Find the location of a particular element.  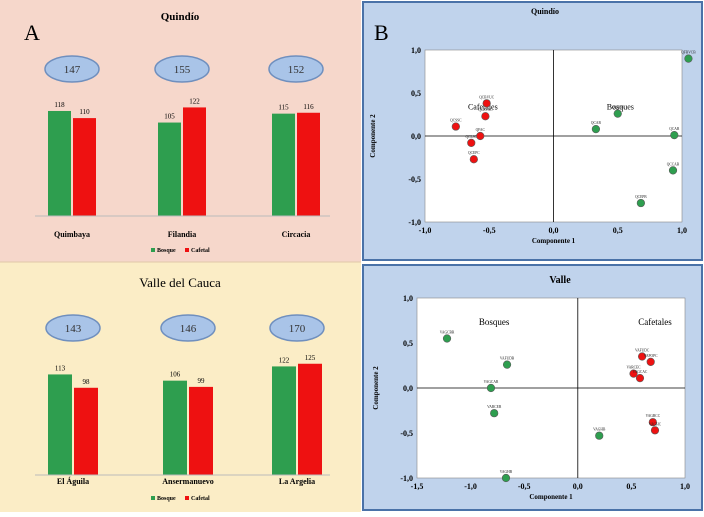

point-label: QQPFB is located at coordinates (618, 108).